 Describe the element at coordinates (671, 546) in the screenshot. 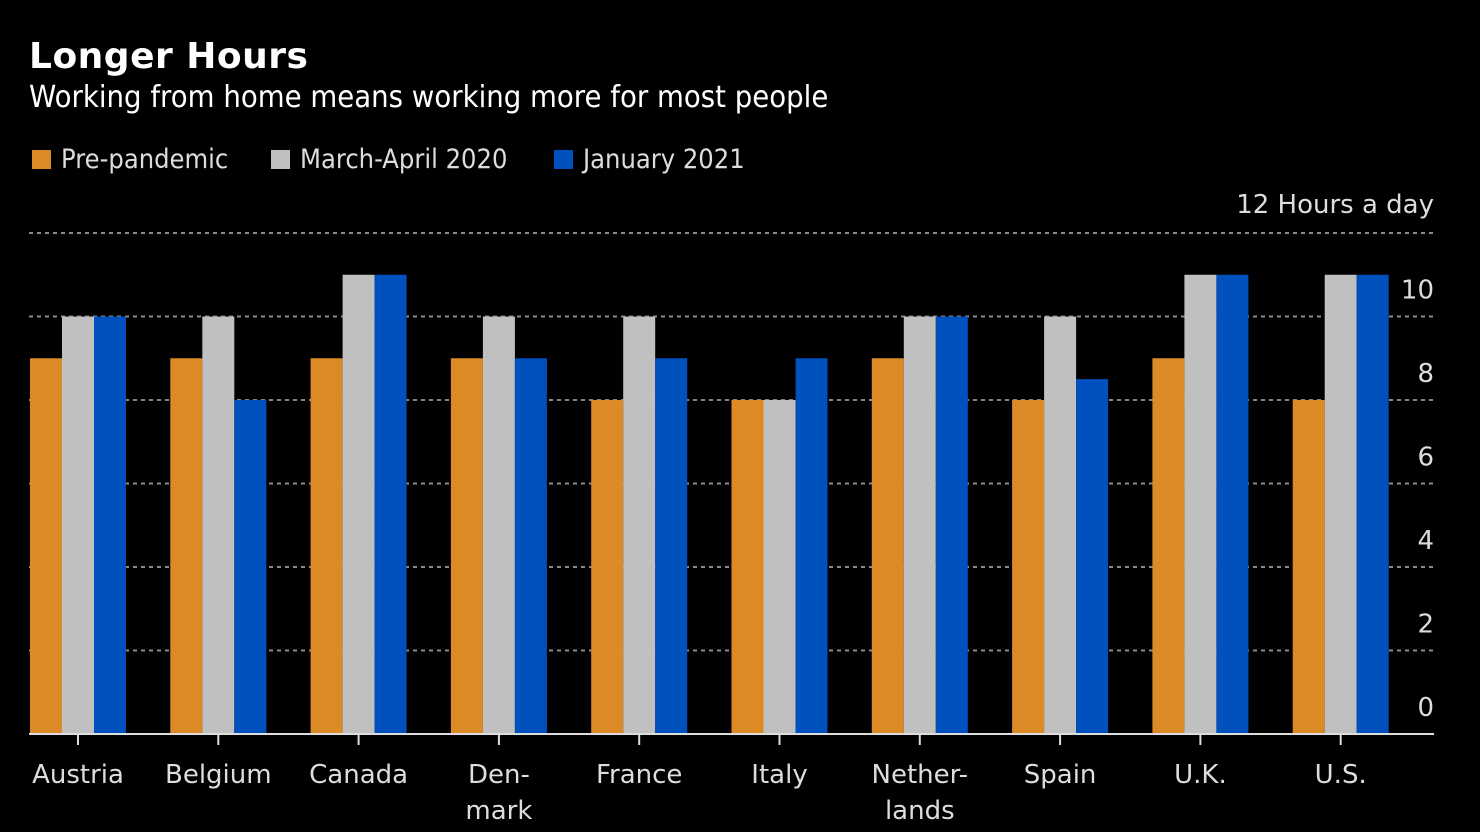

I see `bar-january-2021-france` at that location.